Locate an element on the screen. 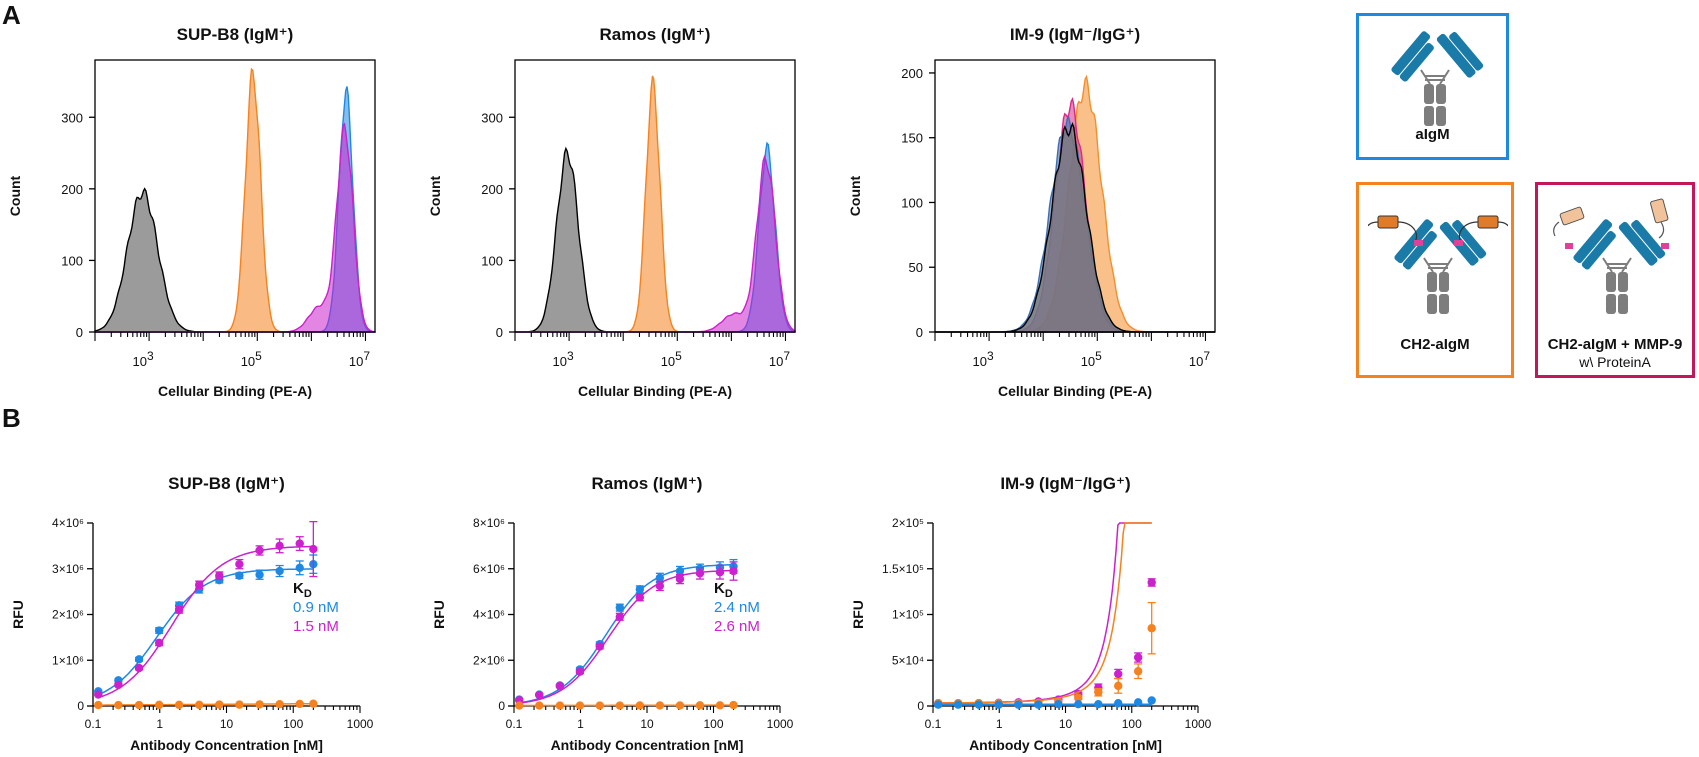 This screenshot has width=1699, height=757. fit-line-ch2-aigm is located at coordinates (1045, 613).